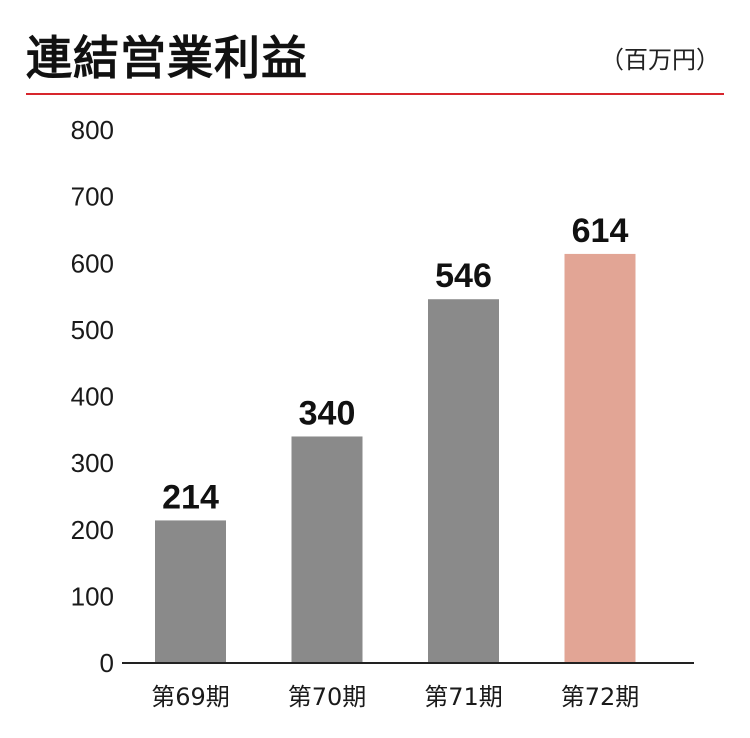 The image size is (750, 738). I want to click on unit-label: （百万円）, so click(660, 60).